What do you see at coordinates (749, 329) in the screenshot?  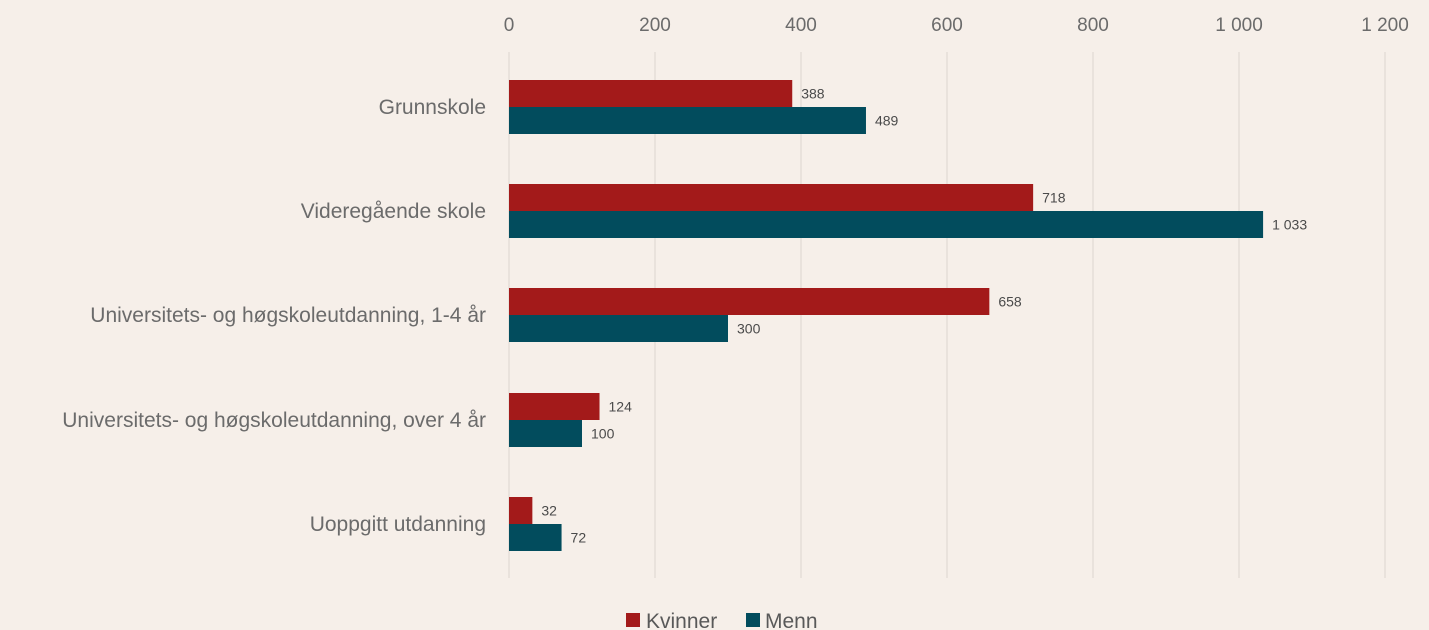 I see `data-label: 300` at bounding box center [749, 329].